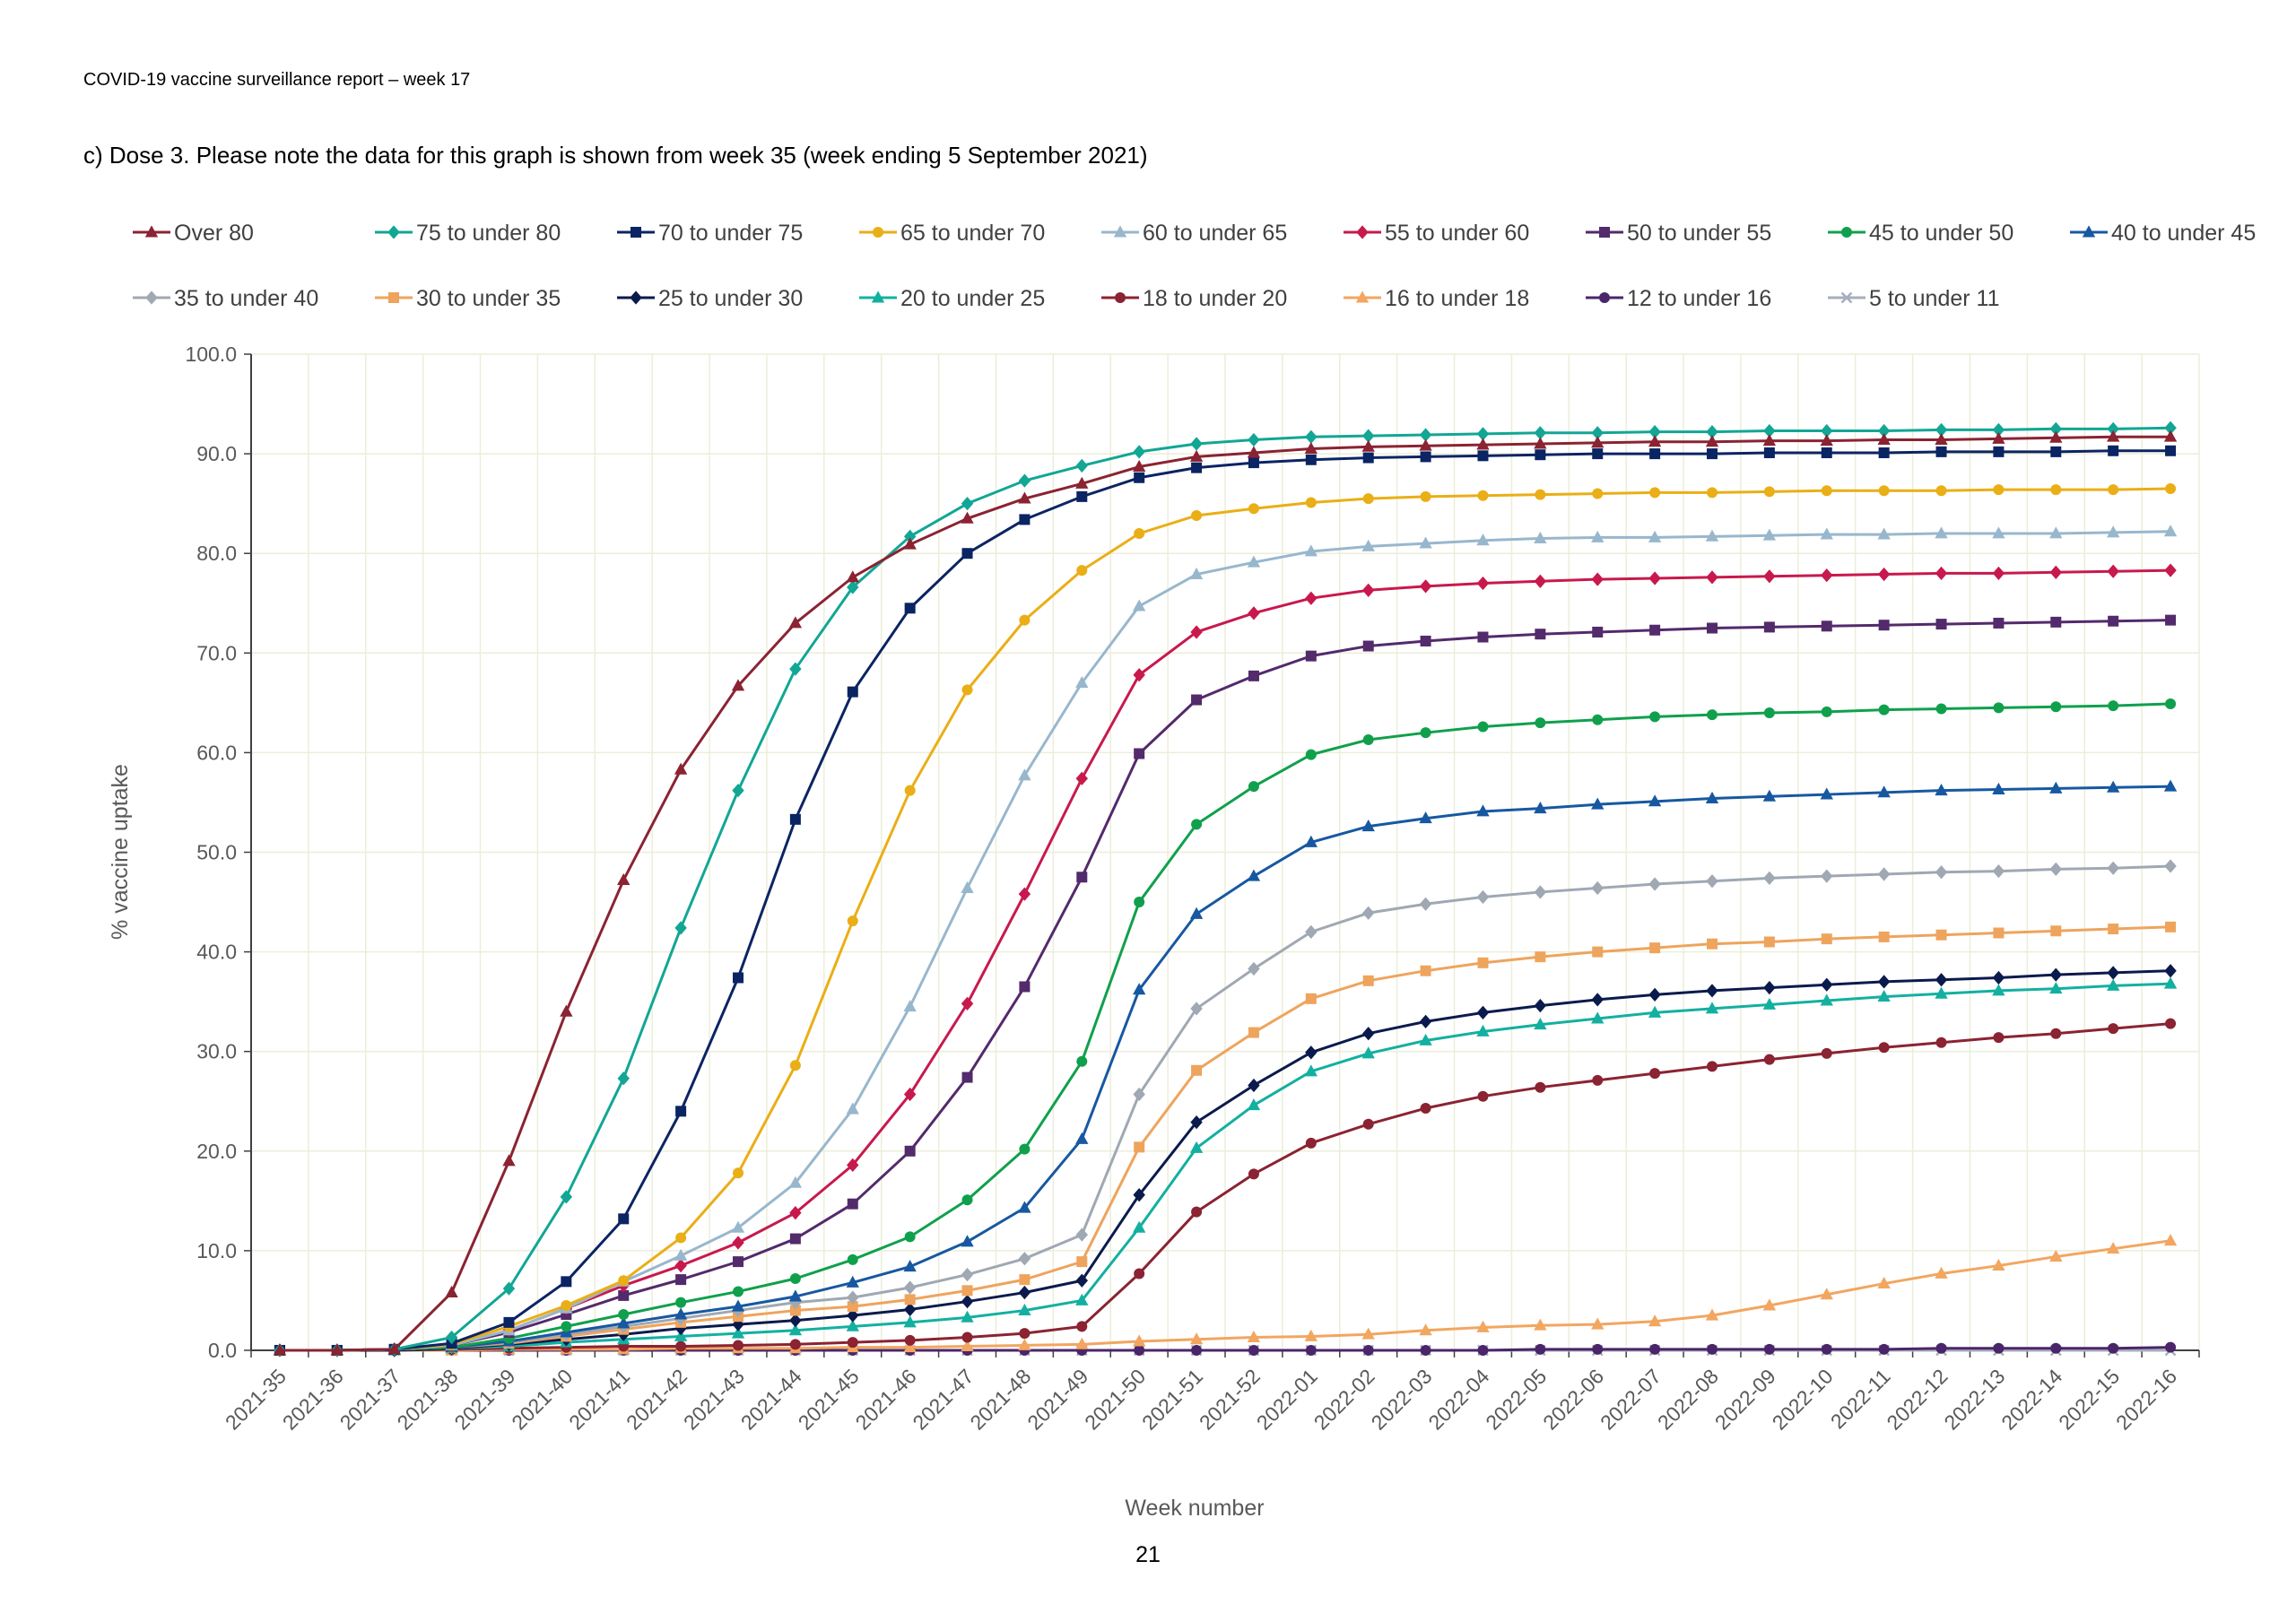  What do you see at coordinates (2089, 1400) in the screenshot?
I see `x-tick-label: 2022-15` at bounding box center [2089, 1400].